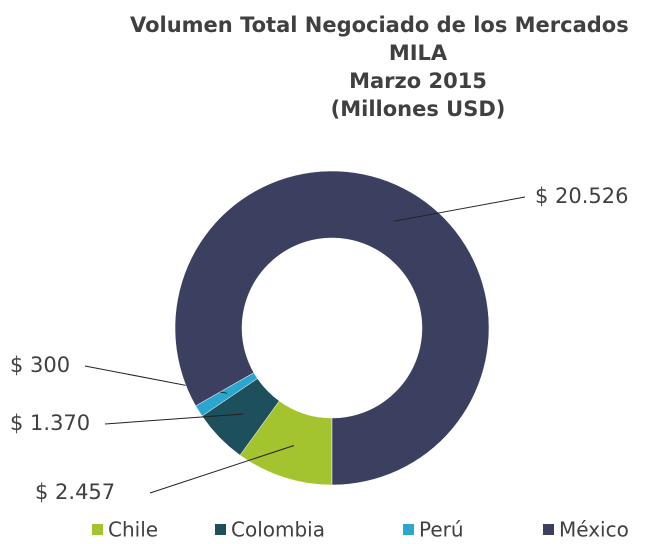  Describe the element at coordinates (278, 530) in the screenshot. I see `legend-label: Colombia` at that location.